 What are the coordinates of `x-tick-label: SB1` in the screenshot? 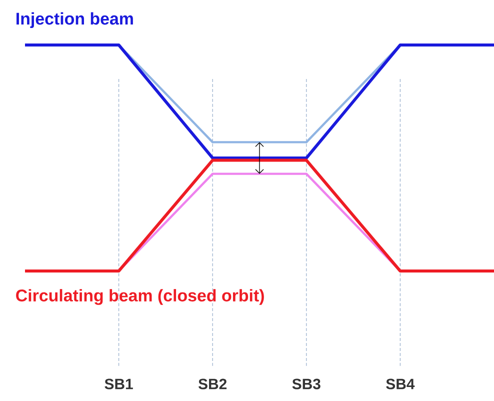 It's located at (118, 384).